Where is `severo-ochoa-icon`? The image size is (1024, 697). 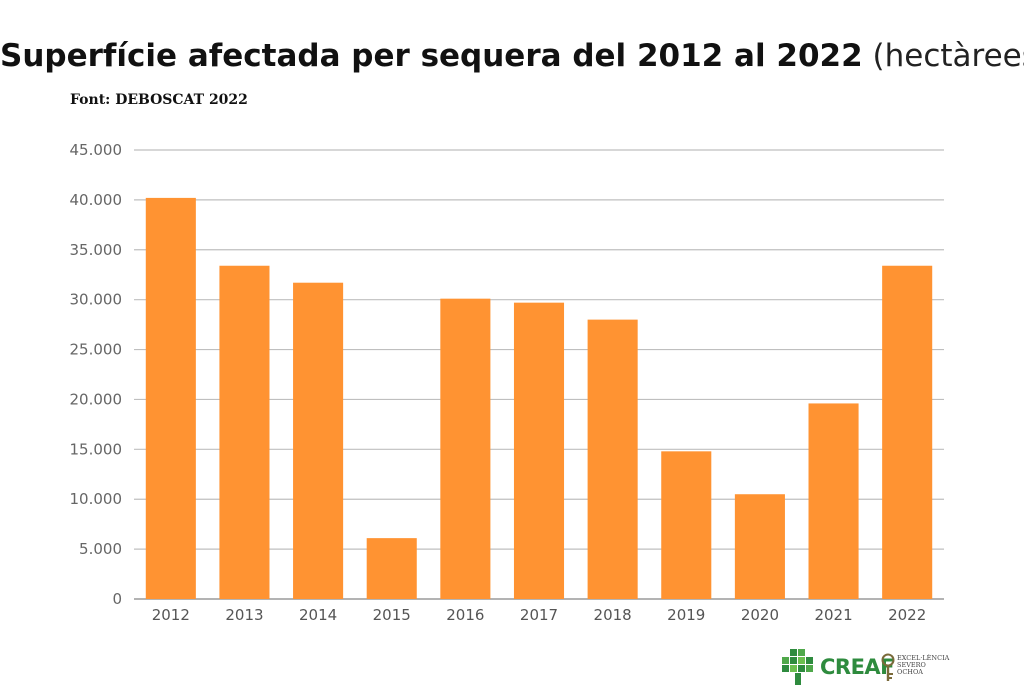 severo-ochoa-icon is located at coordinates (888, 667).